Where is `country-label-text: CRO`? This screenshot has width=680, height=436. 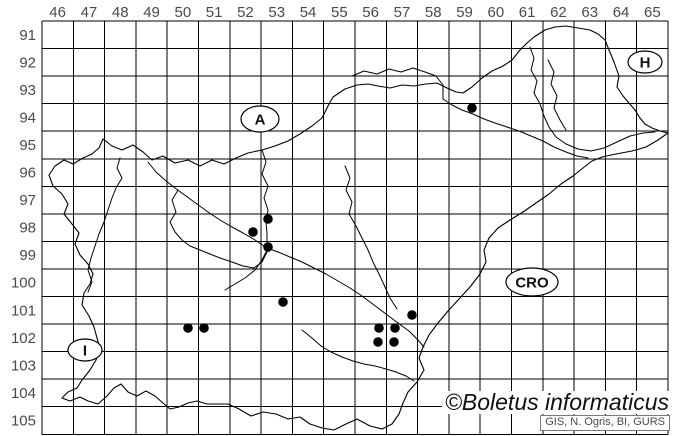 country-label-text: CRO is located at coordinates (532, 283).